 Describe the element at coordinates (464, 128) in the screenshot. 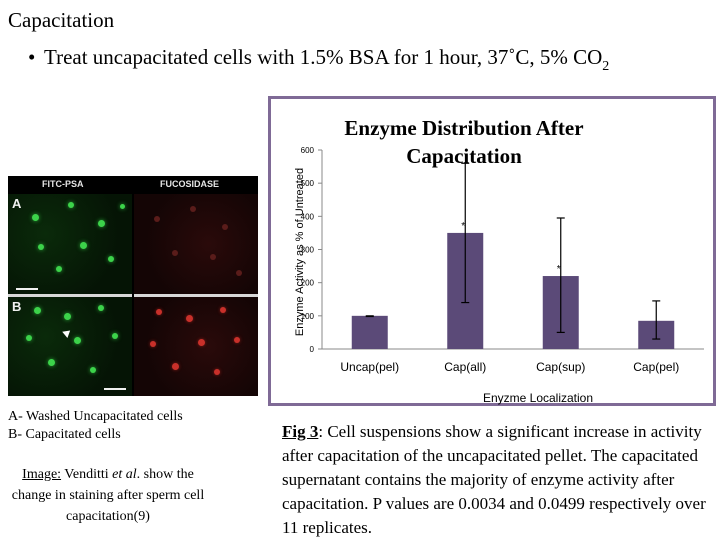

I see `chart-title-line1: Enzyme Distribution After` at that location.